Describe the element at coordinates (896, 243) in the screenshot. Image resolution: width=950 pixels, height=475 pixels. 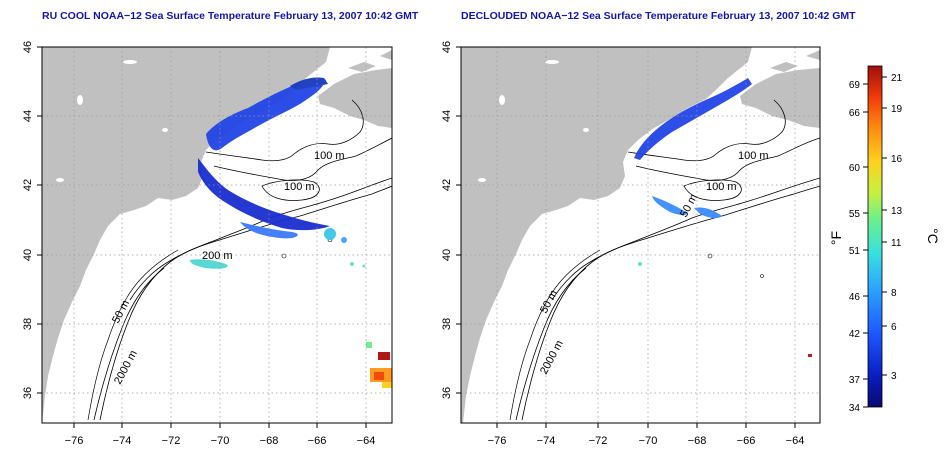
I see `celsius-tick: 11` at that location.